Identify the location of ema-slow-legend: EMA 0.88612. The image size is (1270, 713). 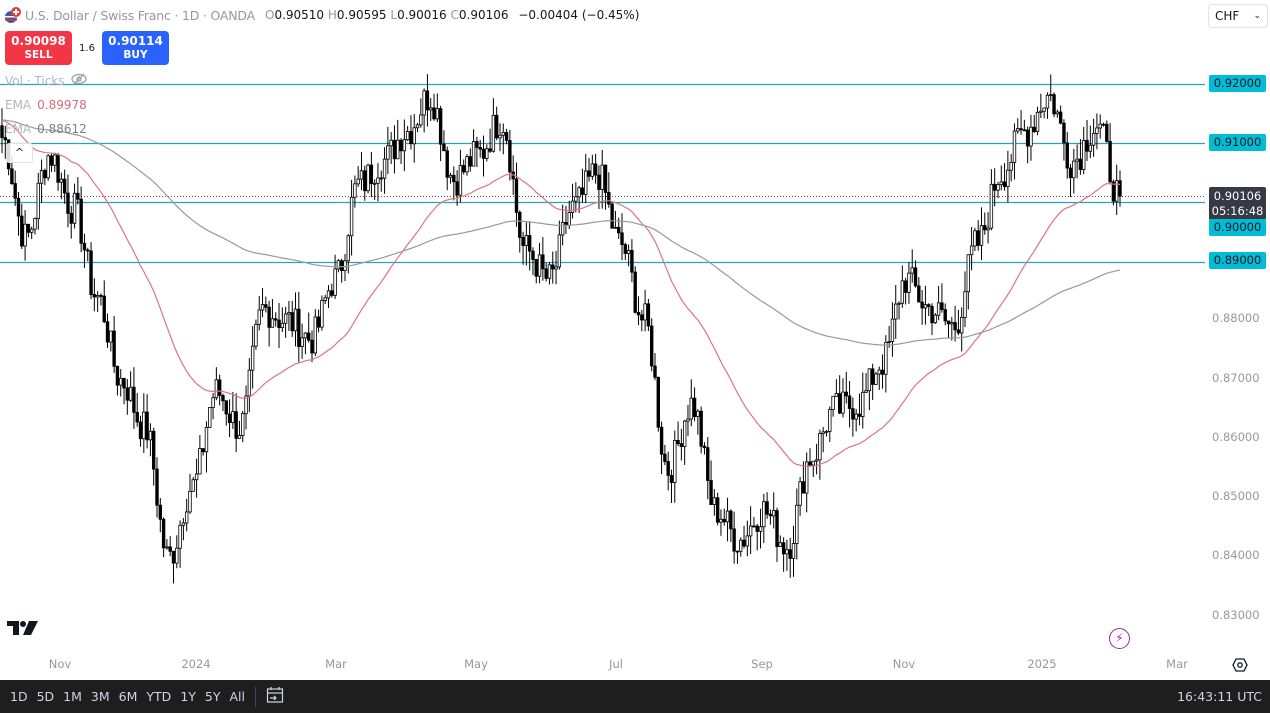
(46, 129).